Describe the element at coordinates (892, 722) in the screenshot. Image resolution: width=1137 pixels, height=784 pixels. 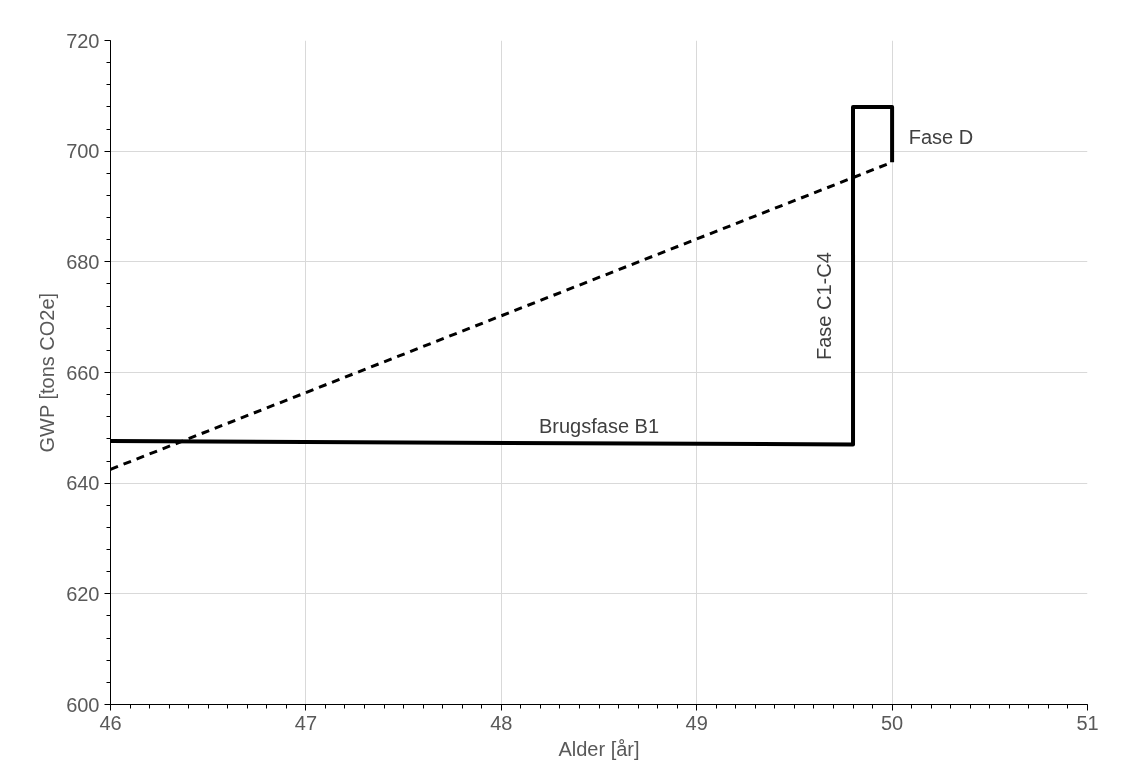
I see `x-tick-label: 50` at that location.